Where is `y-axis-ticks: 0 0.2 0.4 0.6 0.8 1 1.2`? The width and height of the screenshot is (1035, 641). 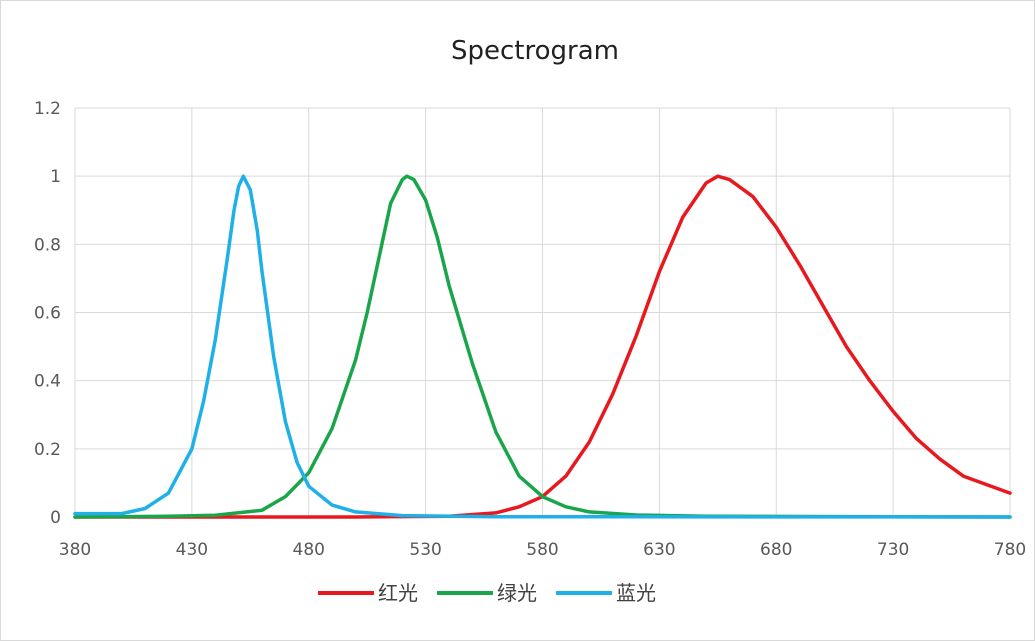
y-axis-ticks: 0 0.2 0.4 0.6 0.8 1 1.2 is located at coordinates (47, 313).